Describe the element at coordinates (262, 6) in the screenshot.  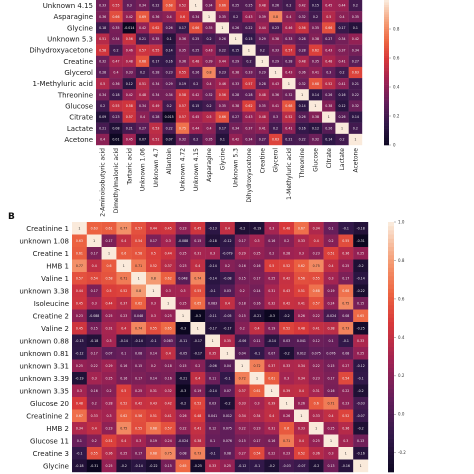
I see `cell-value-label: 0.48` at that location.